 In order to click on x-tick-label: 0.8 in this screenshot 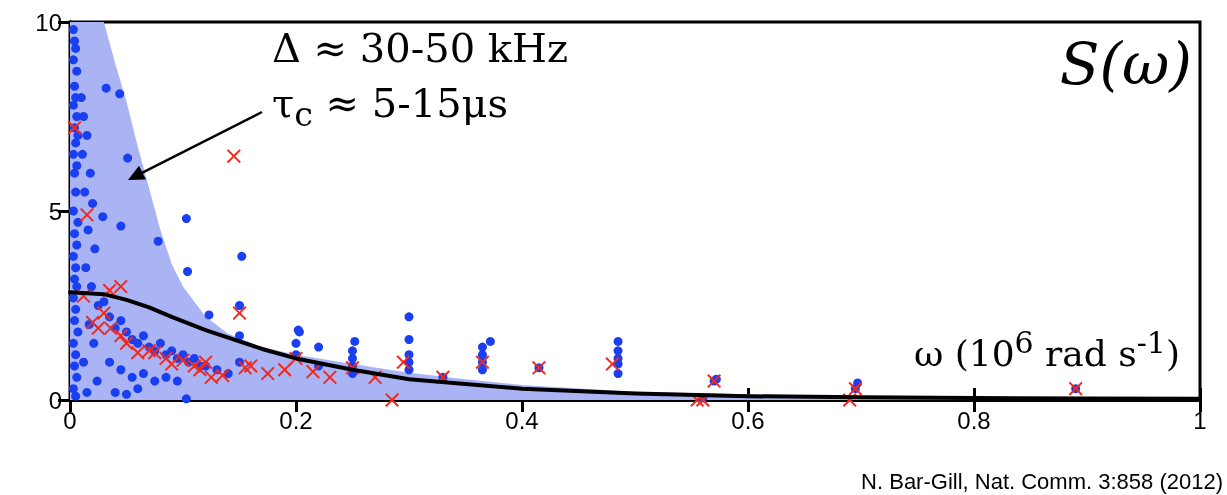, I will do `click(974, 420)`.